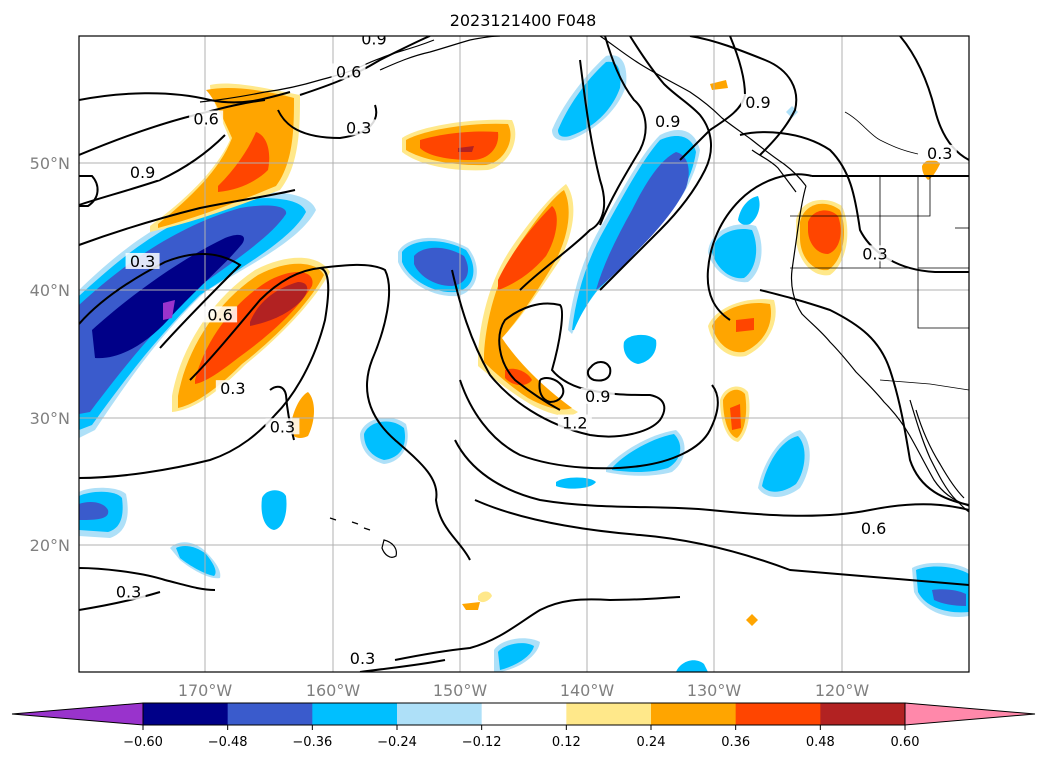 Image resolution: width=1047 pixels, height=765 pixels. I want to click on pos-anomaly-147w-15n, so click(485, 597).